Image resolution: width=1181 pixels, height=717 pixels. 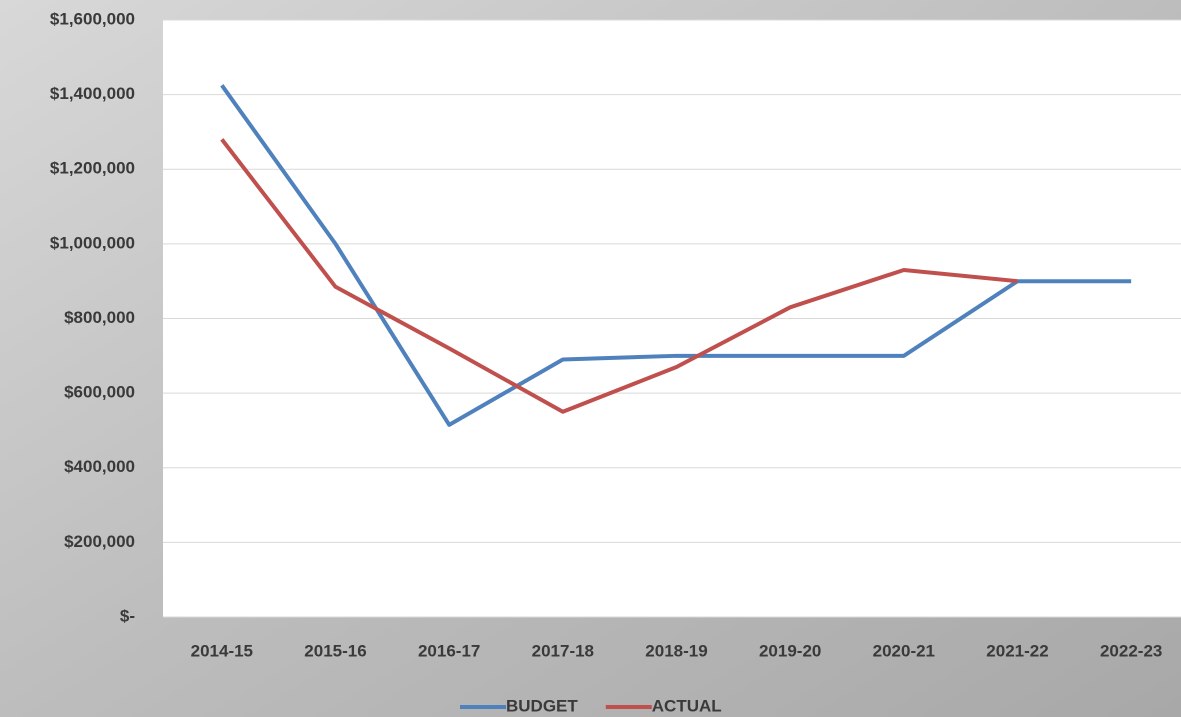 What do you see at coordinates (687, 705) in the screenshot?
I see `legend-label: ACTUAL` at bounding box center [687, 705].